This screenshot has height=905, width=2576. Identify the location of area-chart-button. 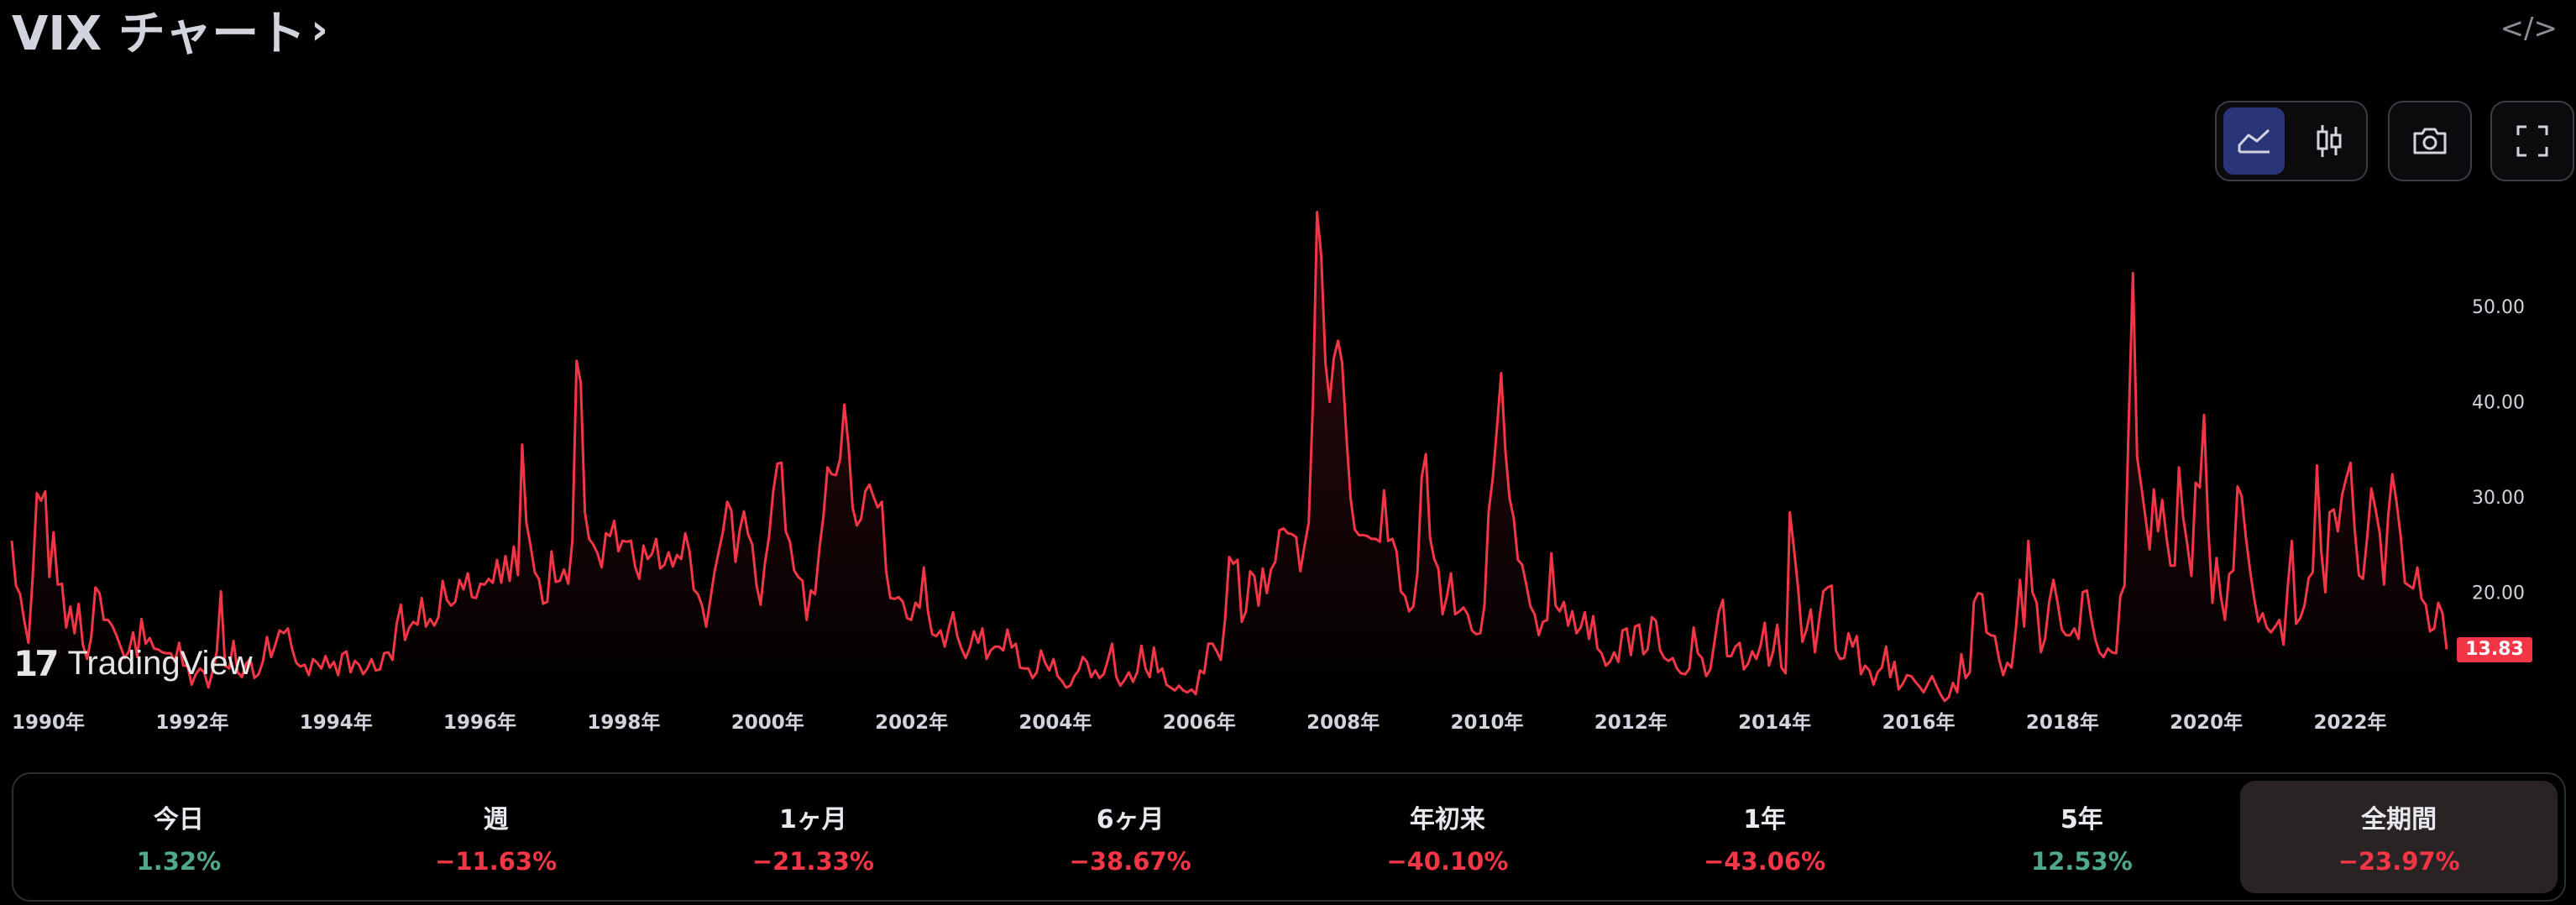
(2254, 141).